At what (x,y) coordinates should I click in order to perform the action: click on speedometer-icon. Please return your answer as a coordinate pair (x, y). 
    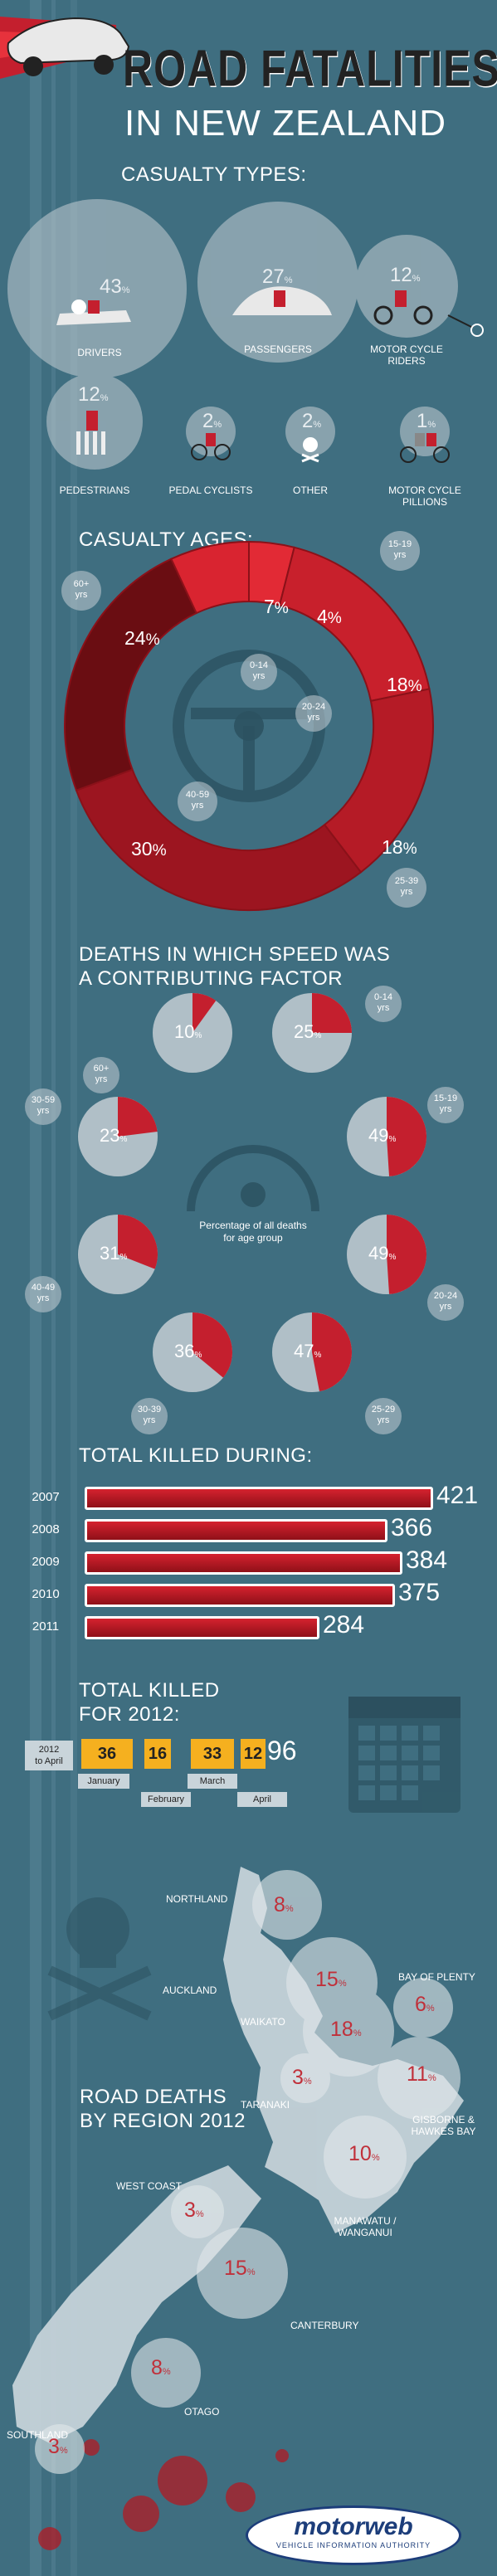
    Looking at the image, I should click on (253, 1178).